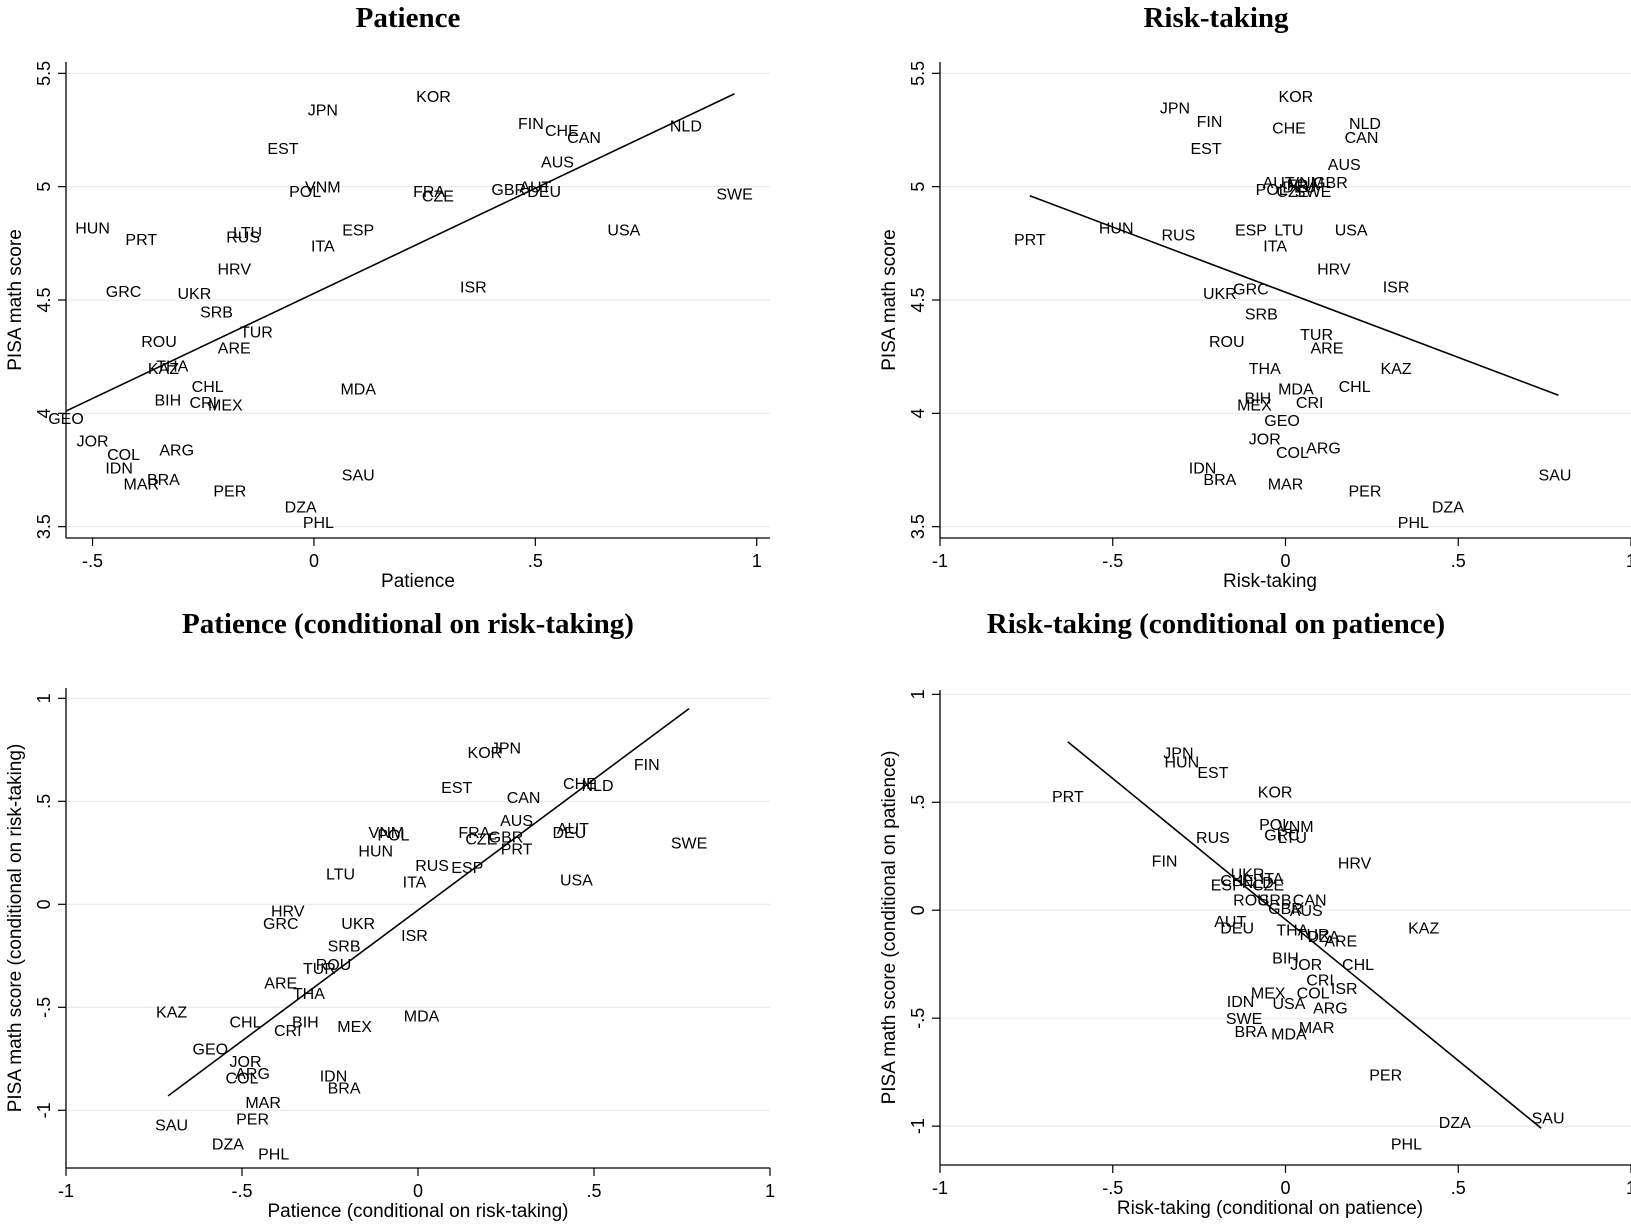 The image size is (1631, 1227). Describe the element at coordinates (918, 187) in the screenshot. I see `y-tick-label: 5` at that location.